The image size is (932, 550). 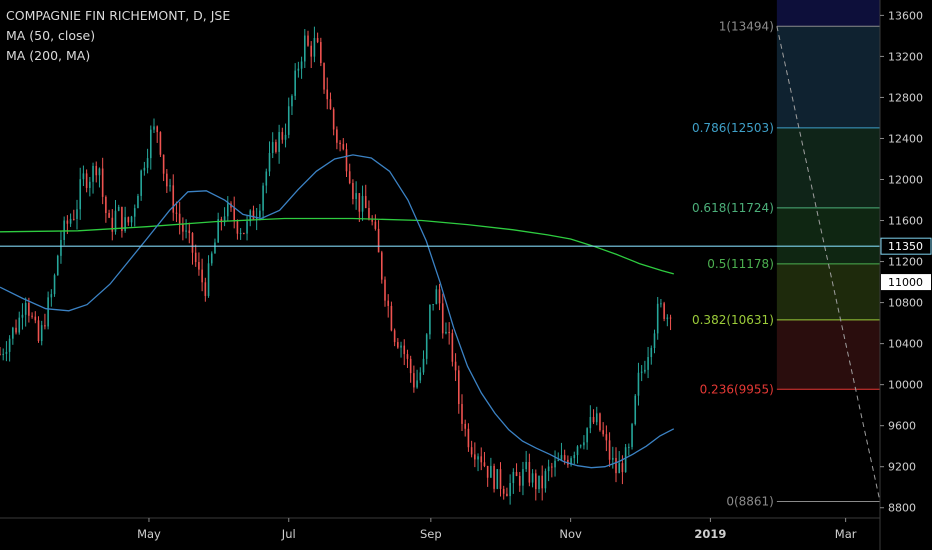 I want to click on fib-level-label: 0.618(11724), so click(x=733, y=208).